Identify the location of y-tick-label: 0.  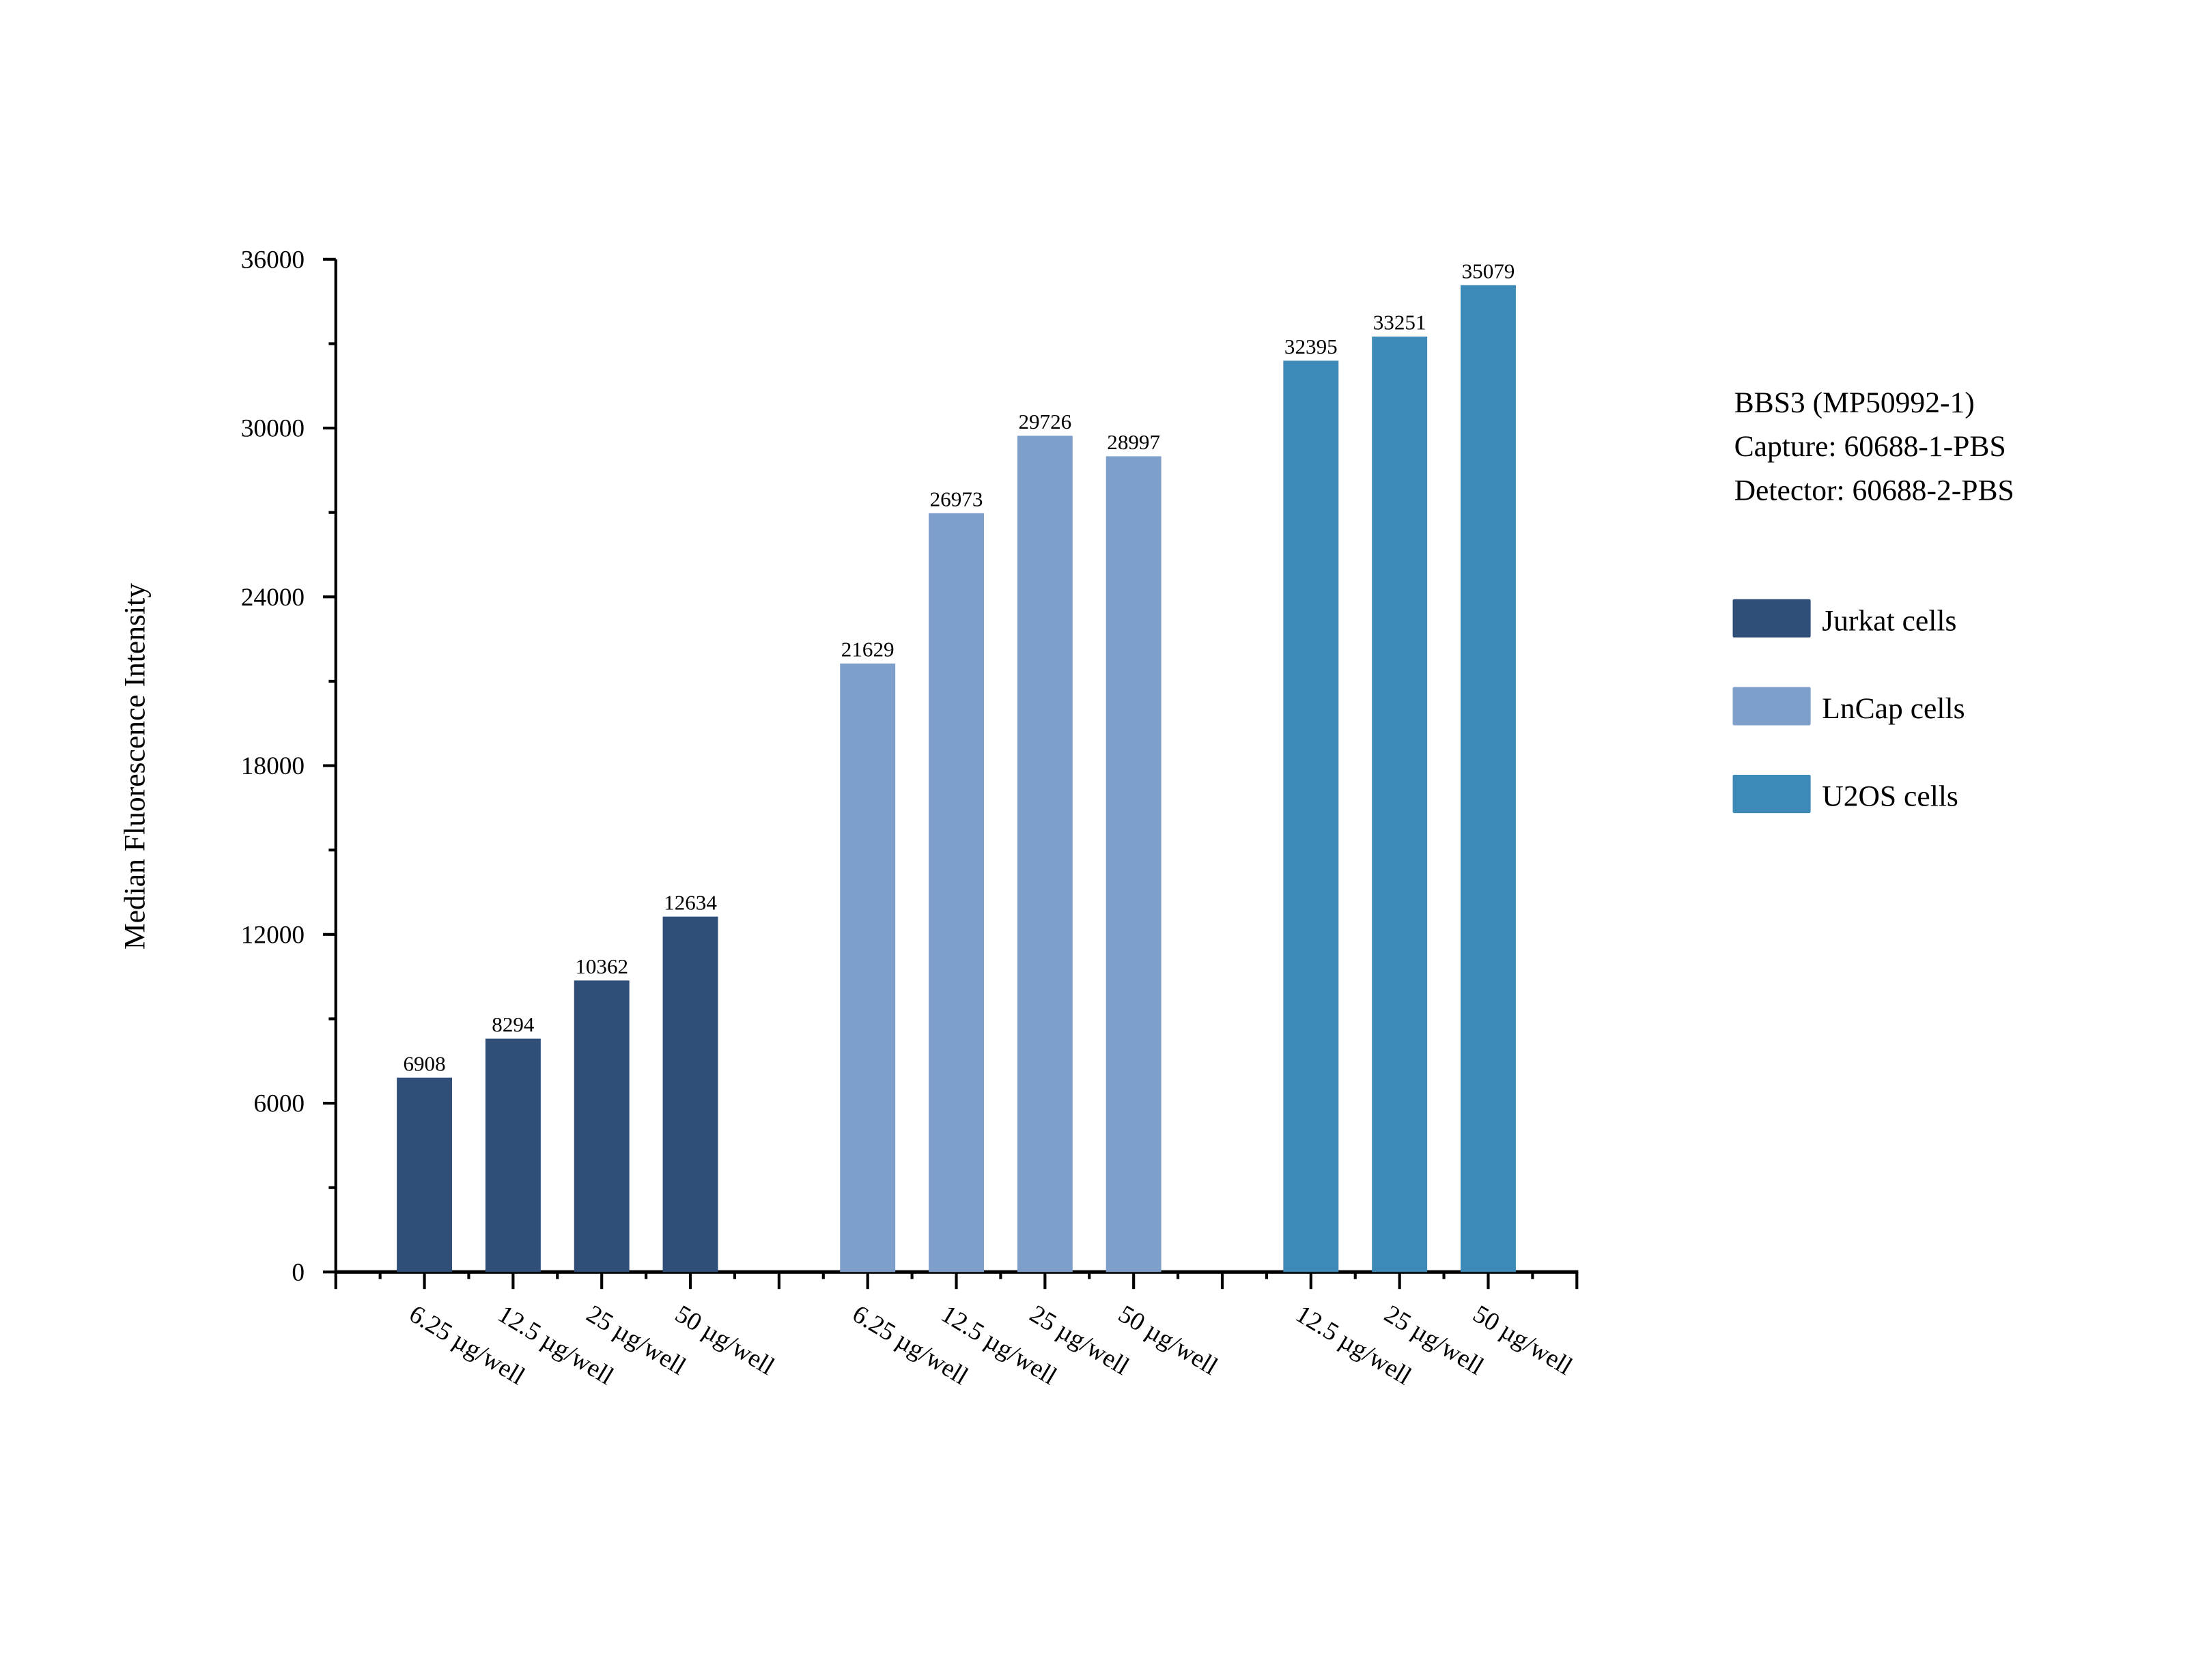
(298, 1273).